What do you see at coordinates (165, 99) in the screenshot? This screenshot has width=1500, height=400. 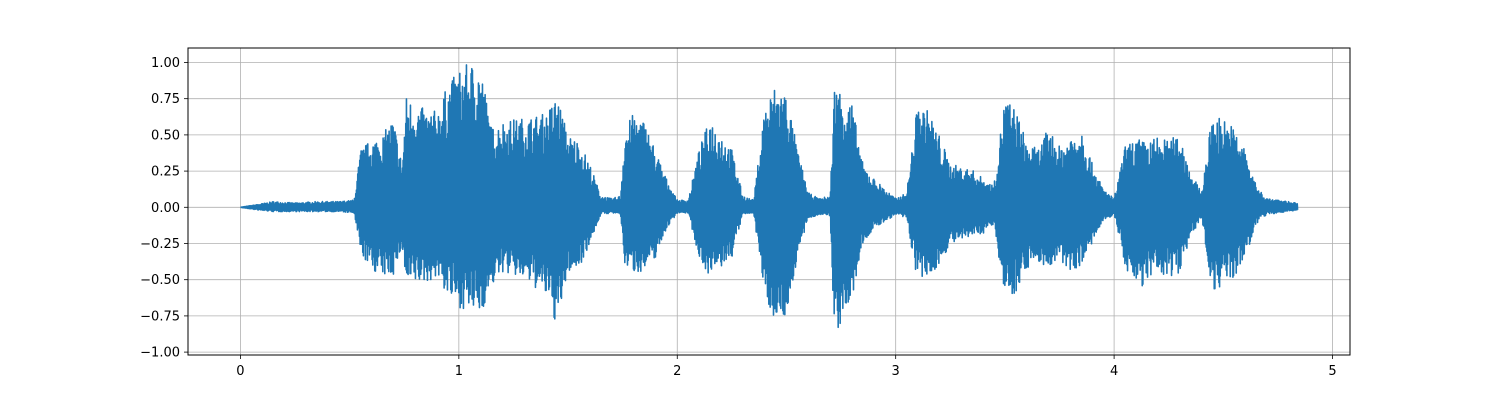 I see `y-tick-label: 0.75` at bounding box center [165, 99].